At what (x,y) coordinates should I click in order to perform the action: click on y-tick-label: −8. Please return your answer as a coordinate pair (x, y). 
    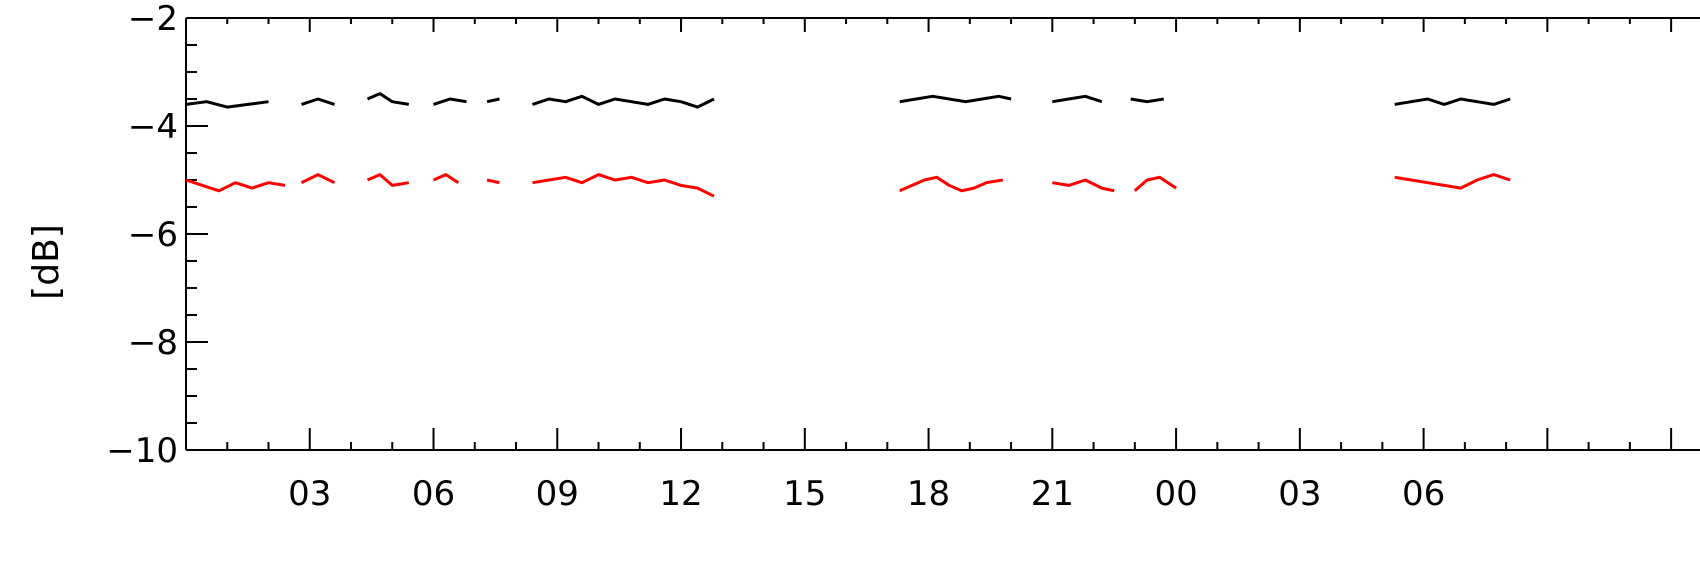
    Looking at the image, I should click on (153, 343).